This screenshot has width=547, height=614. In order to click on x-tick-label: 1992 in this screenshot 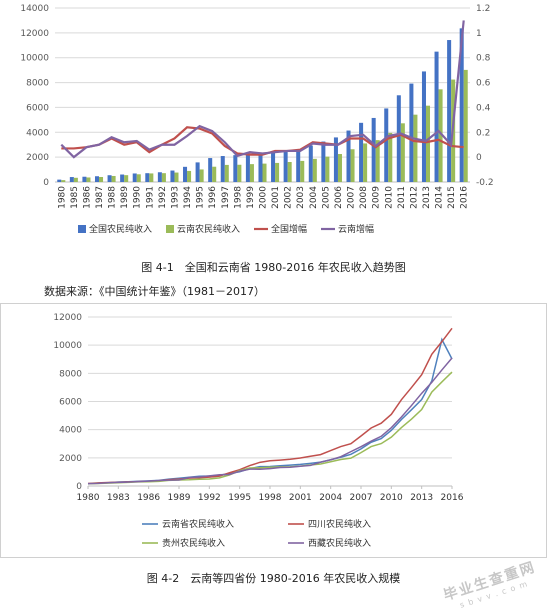, I will do `click(163, 197)`.